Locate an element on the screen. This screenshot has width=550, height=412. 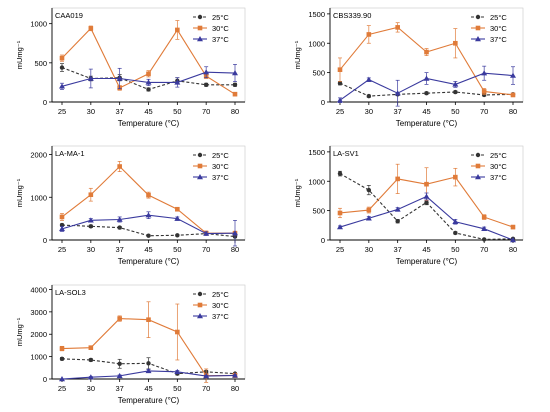
y-tick-label: 1000 is located at coordinates (38, 197).